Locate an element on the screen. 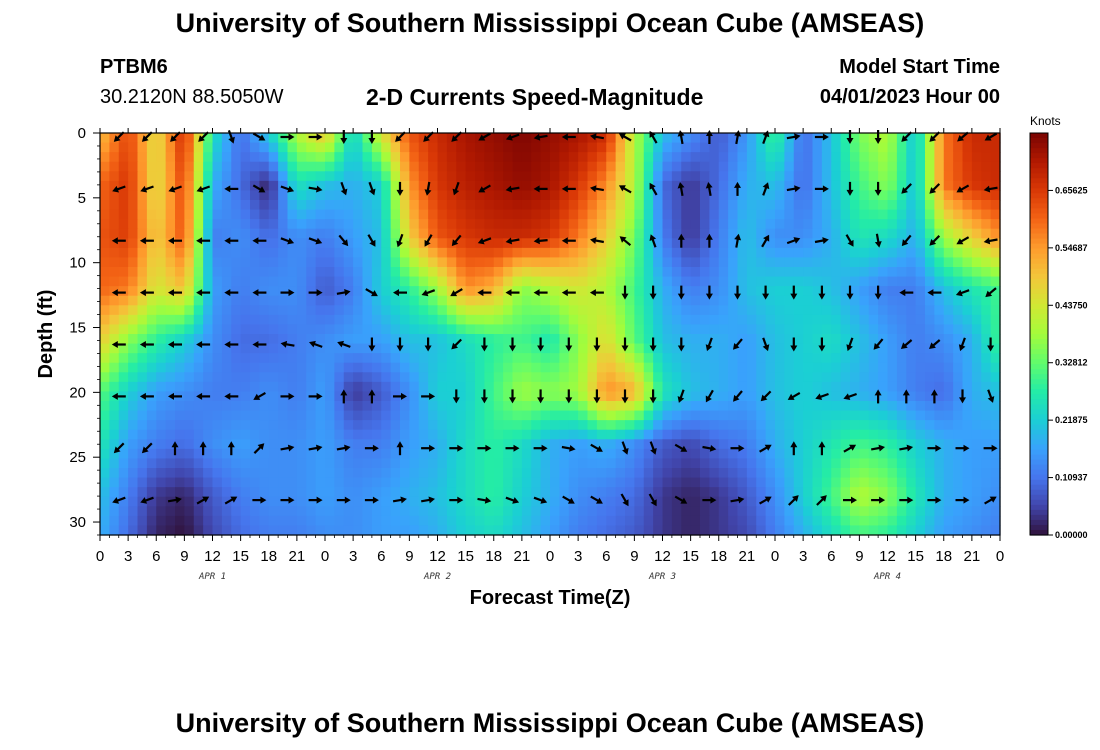  colorbar-unit: Knots is located at coordinates (1045, 121).